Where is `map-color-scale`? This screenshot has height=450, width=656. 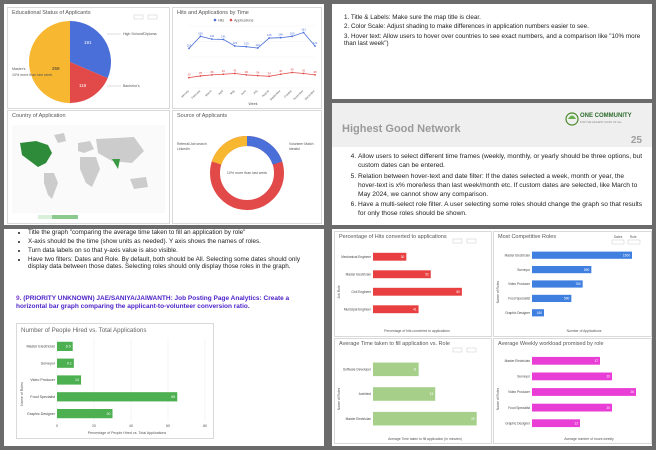
map-color-scale is located at coordinates (58, 217).